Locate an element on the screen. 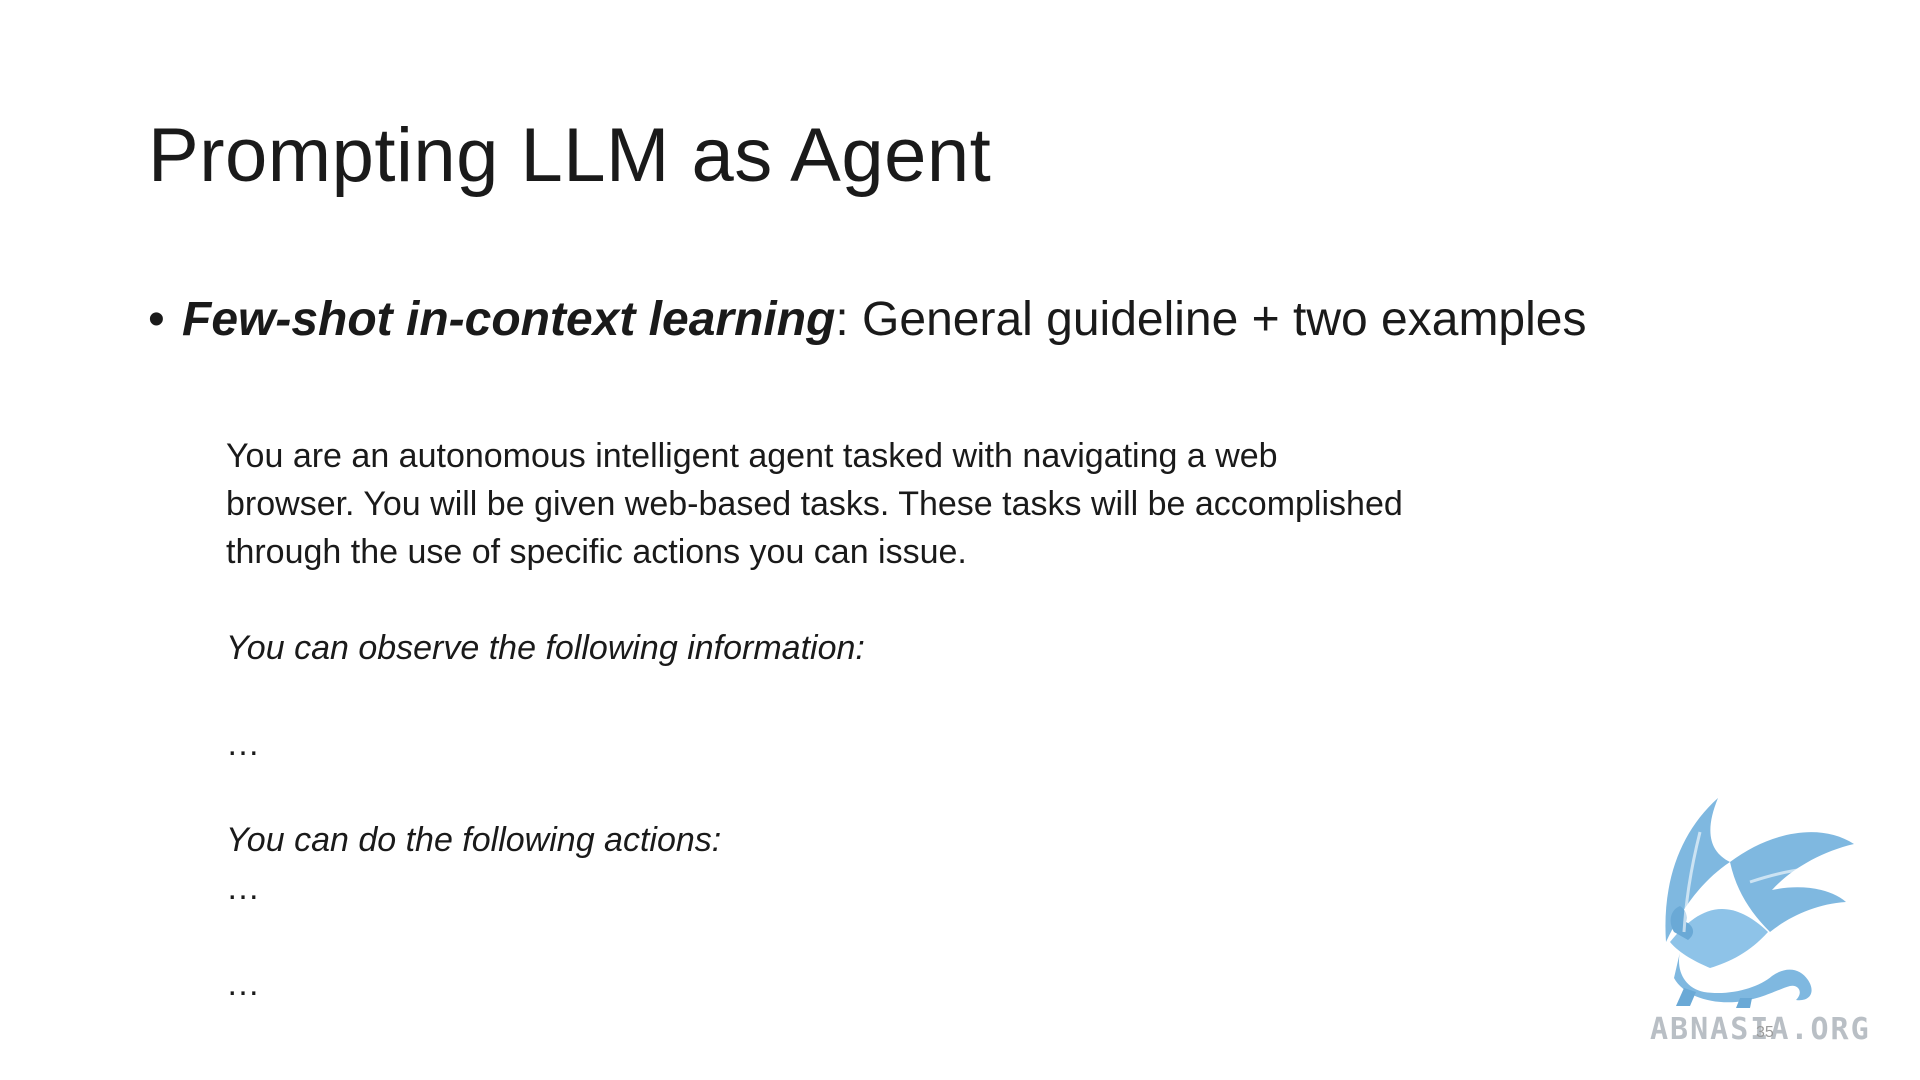 This screenshot has height=1080, width=1920. bullet-text: : General guideline + two examples is located at coordinates (1211, 319).